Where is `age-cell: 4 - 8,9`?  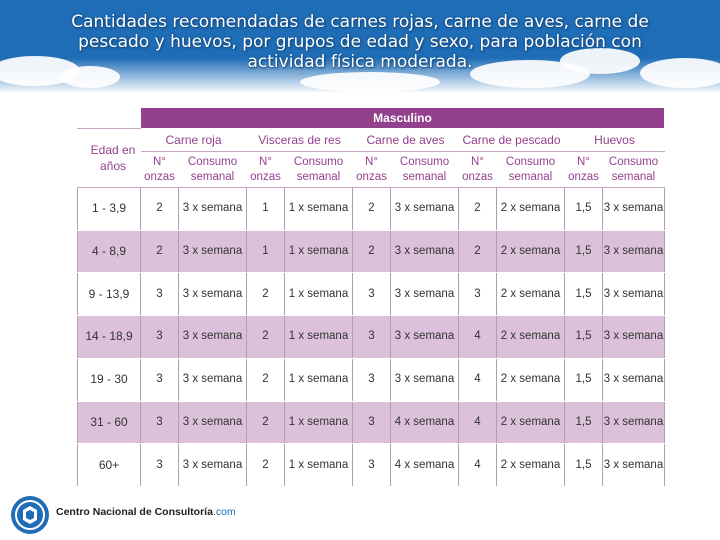
age-cell: 4 - 8,9 is located at coordinates (109, 251).